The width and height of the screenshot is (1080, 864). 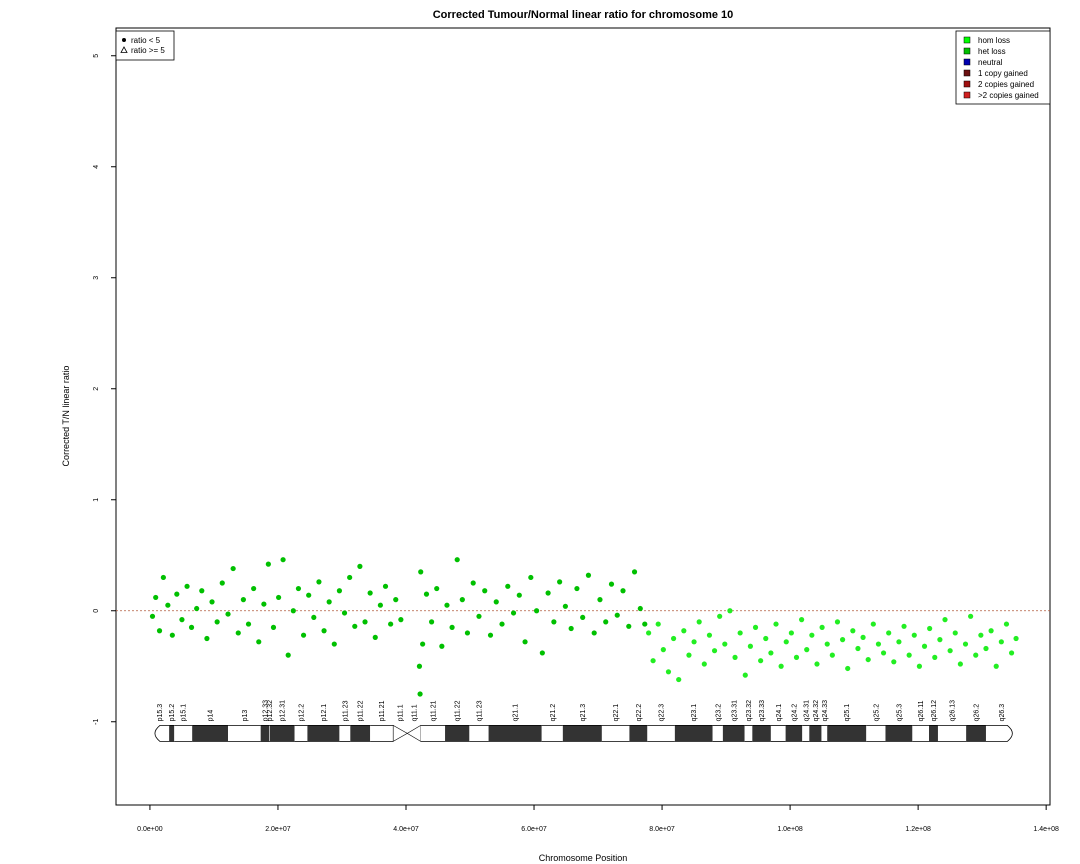 I want to click on band-label: p12.33, so click(x=265, y=711).